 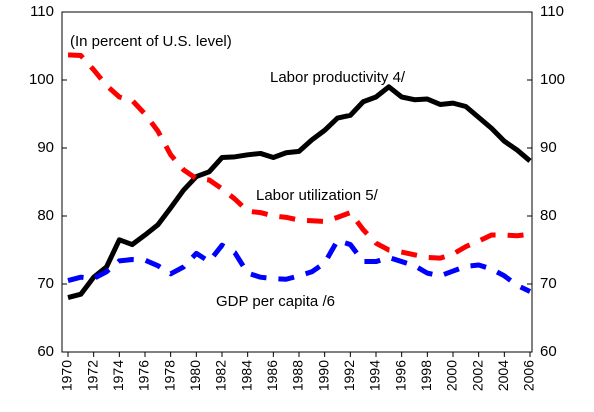 I want to click on x-tick-label: 1976, so click(x=144, y=375).